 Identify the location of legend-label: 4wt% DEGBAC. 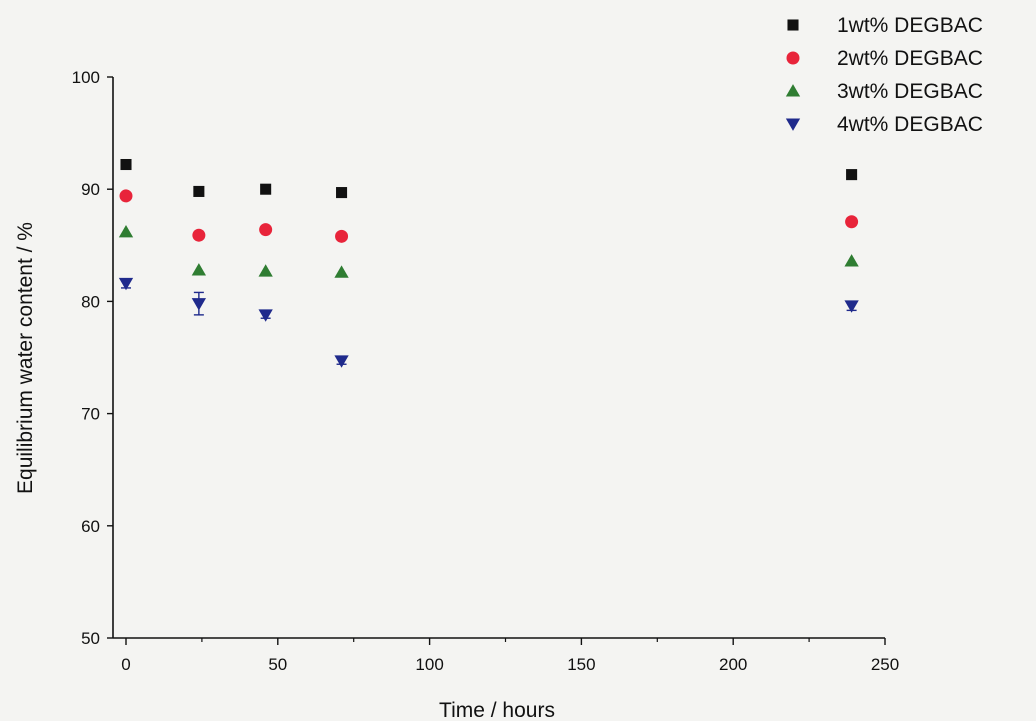
(910, 124).